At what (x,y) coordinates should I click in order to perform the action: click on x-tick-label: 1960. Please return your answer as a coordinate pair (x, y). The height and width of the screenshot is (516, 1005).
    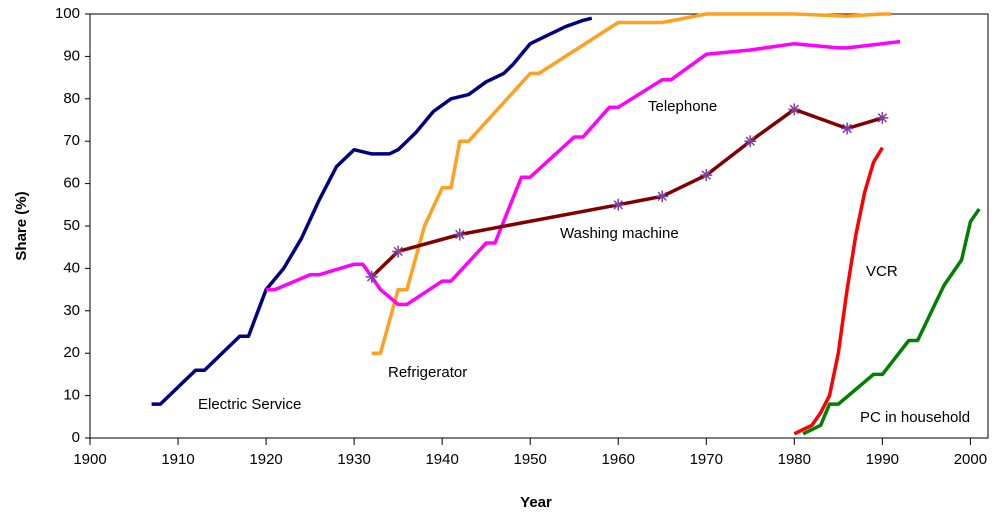
    Looking at the image, I should click on (618, 459).